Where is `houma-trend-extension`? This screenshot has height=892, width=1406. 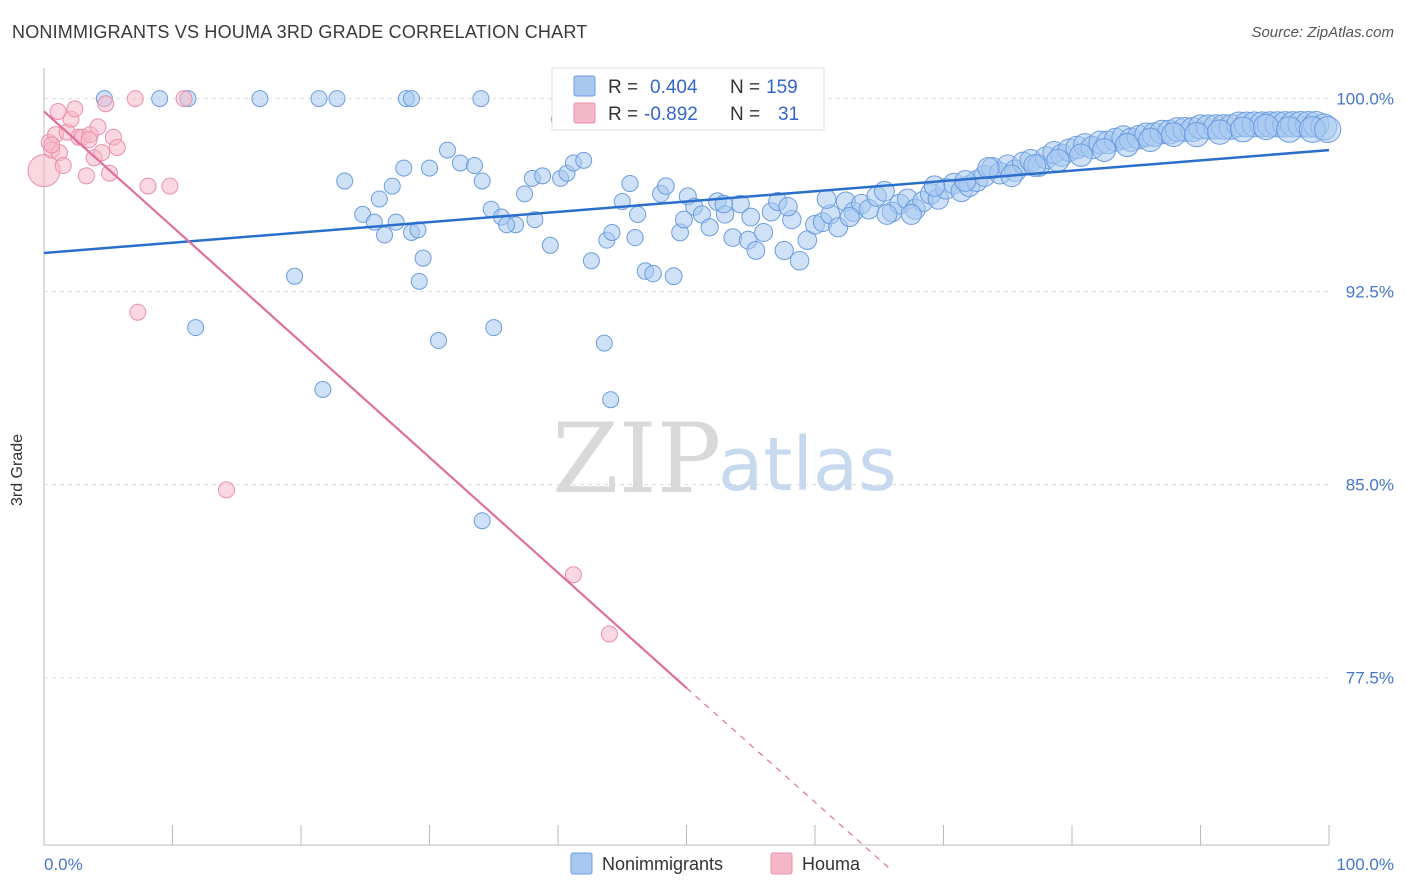
houma-trend-extension is located at coordinates (789, 779).